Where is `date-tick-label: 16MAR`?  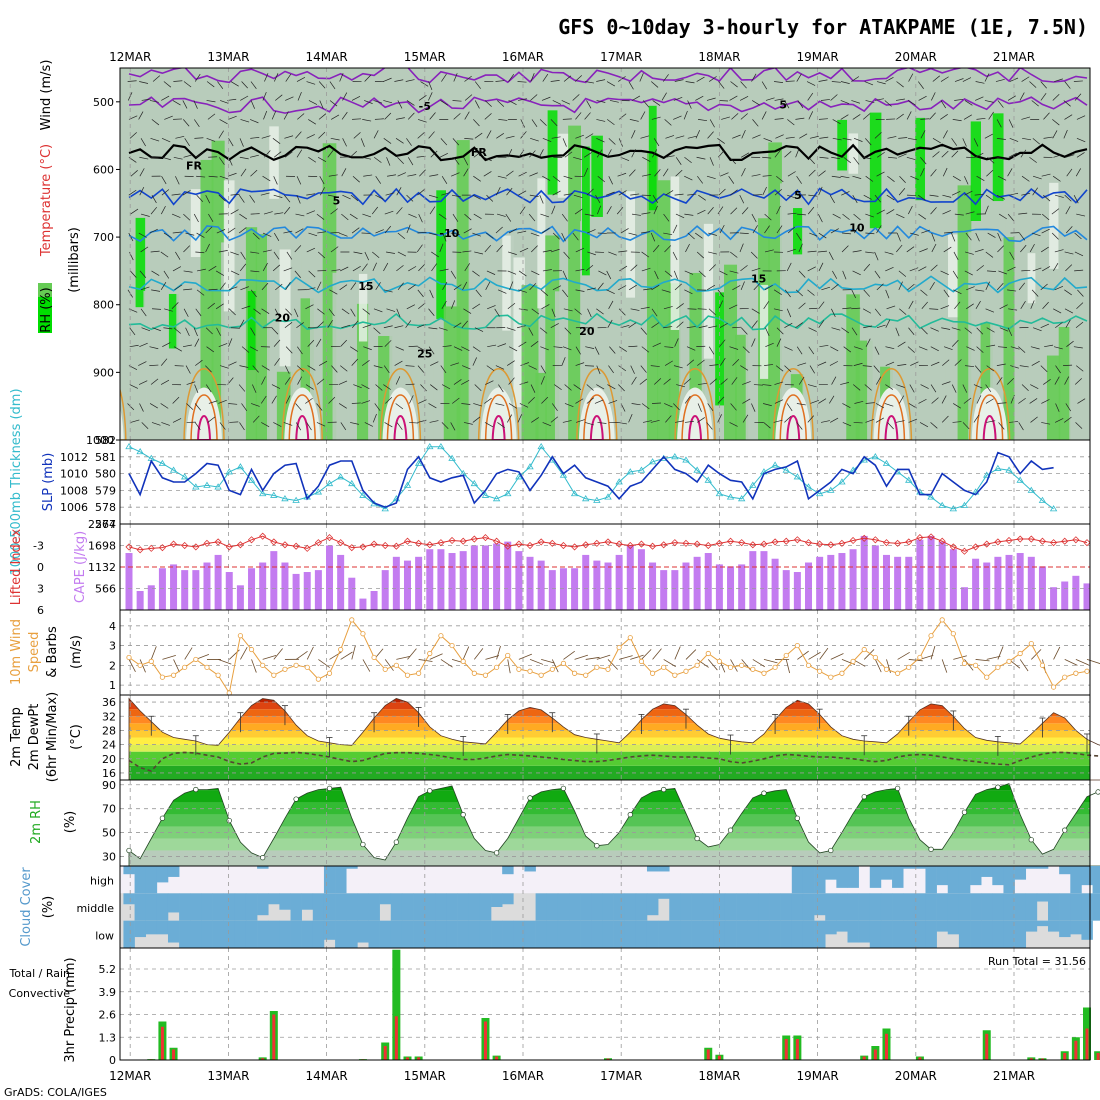 date-tick-label: 16MAR is located at coordinates (523, 1076).